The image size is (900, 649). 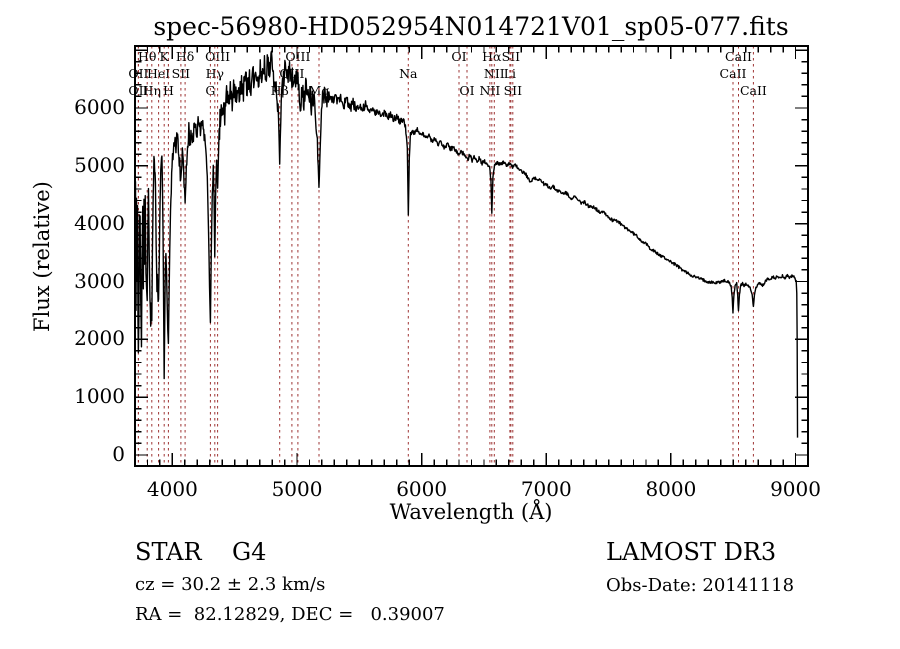 What do you see at coordinates (700, 585) in the screenshot?
I see `obs-date-value: Obs-Date: 20141118` at bounding box center [700, 585].